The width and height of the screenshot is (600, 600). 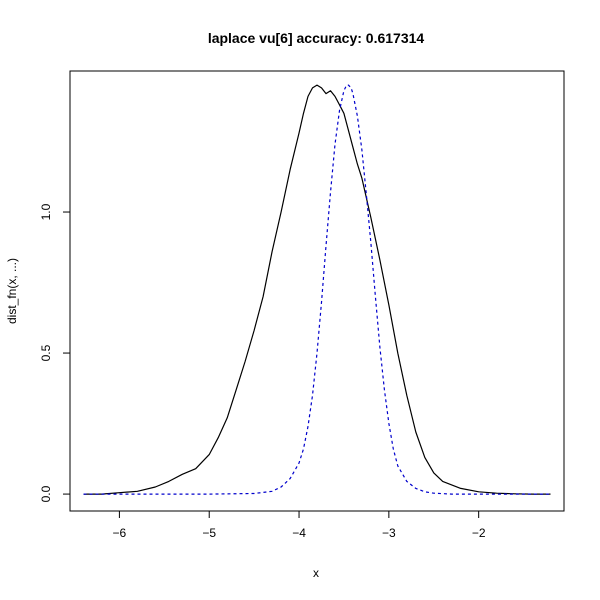 What do you see at coordinates (120, 533) in the screenshot?
I see `x-tick-label: −6` at bounding box center [120, 533].